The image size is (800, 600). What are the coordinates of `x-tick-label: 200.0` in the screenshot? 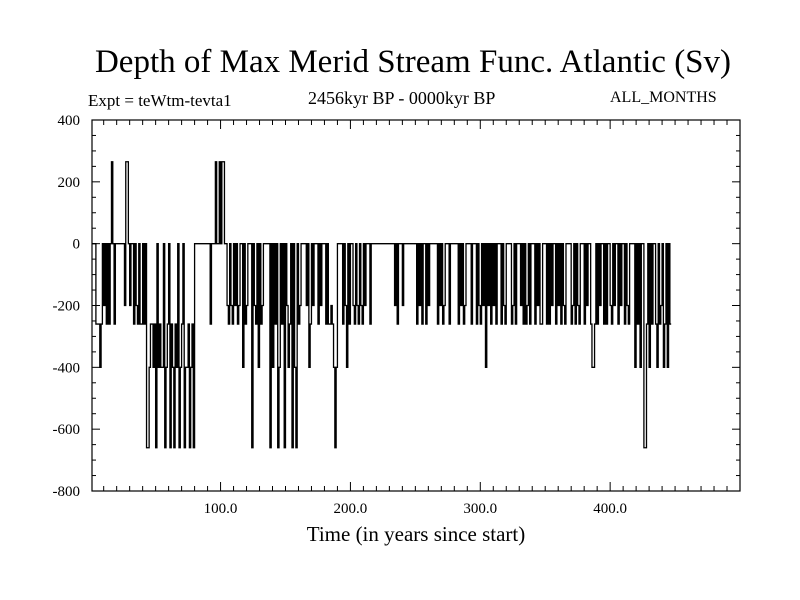 It's located at (351, 509).